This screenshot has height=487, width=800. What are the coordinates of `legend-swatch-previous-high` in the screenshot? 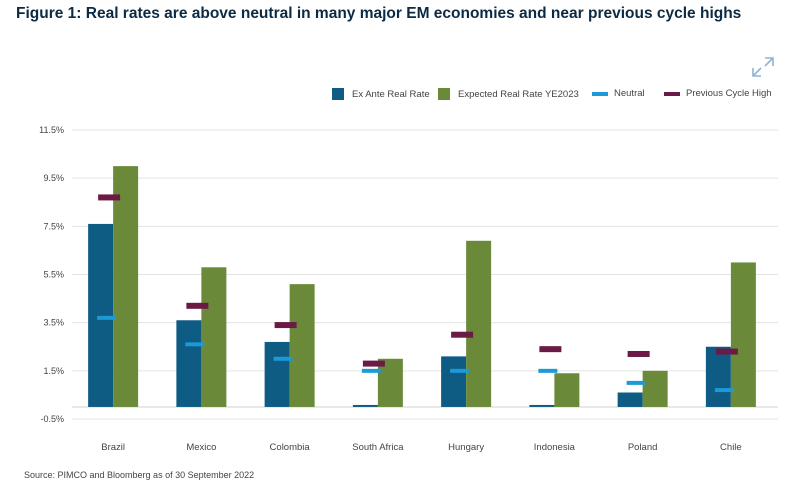 It's located at (672, 93).